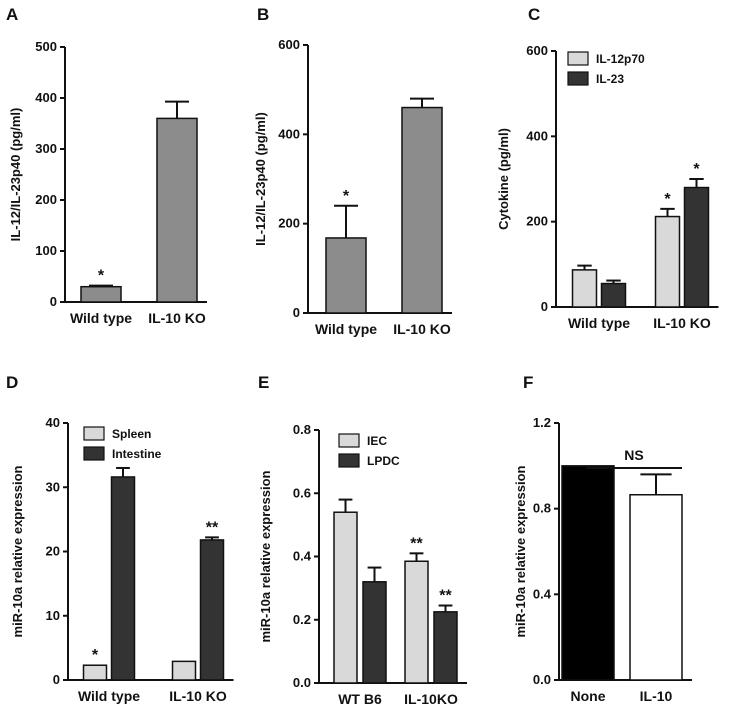  I want to click on significance-e-s0-1: **, so click(416, 543).